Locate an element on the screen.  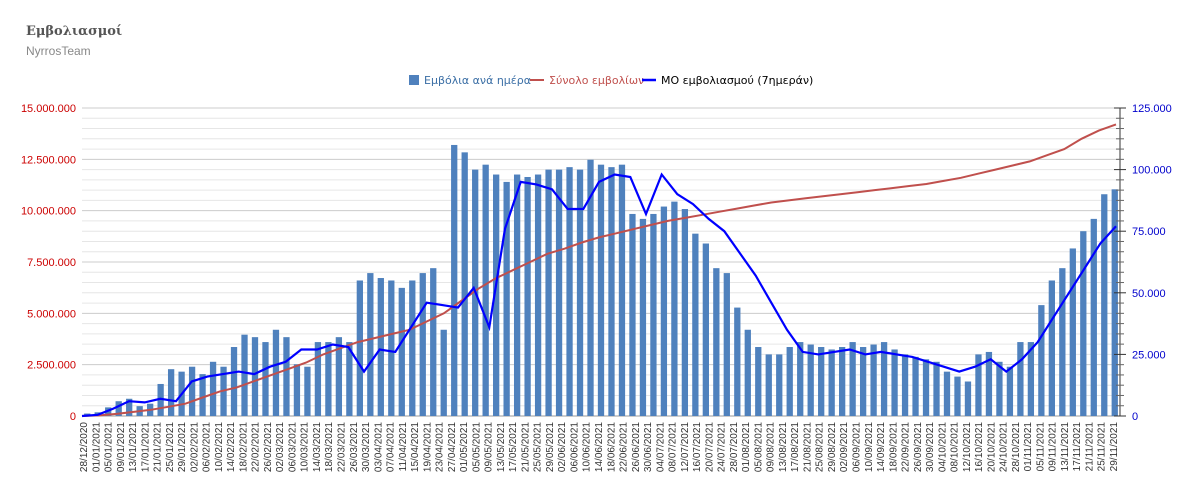
x-tick-label: 26/09/2021 is located at coordinates (918, 447).